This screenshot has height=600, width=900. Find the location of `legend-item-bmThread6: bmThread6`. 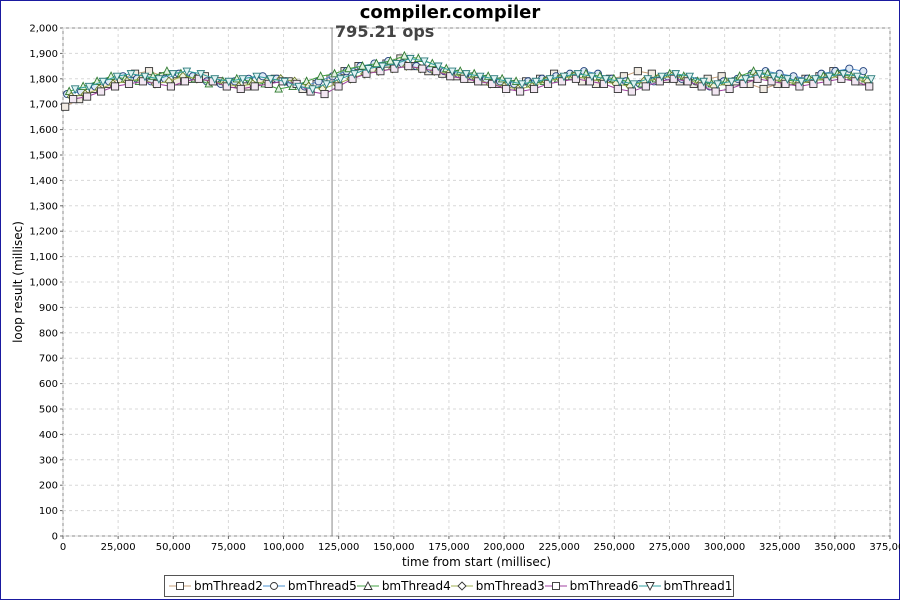

legend-item-bmThread6: bmThread6 is located at coordinates (591, 586).